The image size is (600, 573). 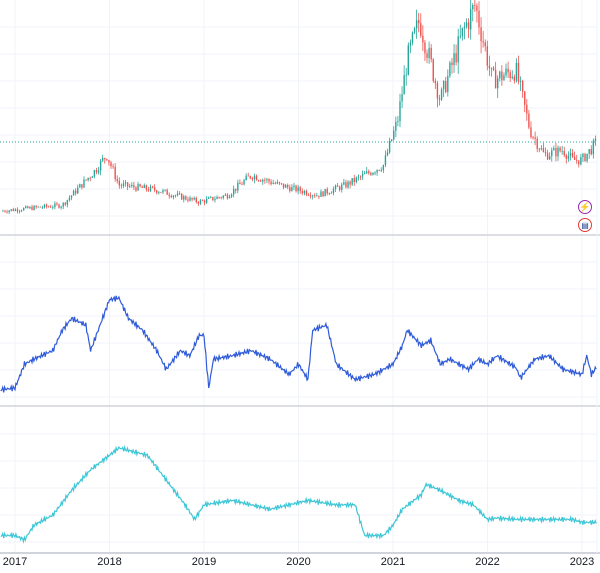 What do you see at coordinates (15, 562) in the screenshot?
I see `time-axis-label: 2017` at bounding box center [15, 562].